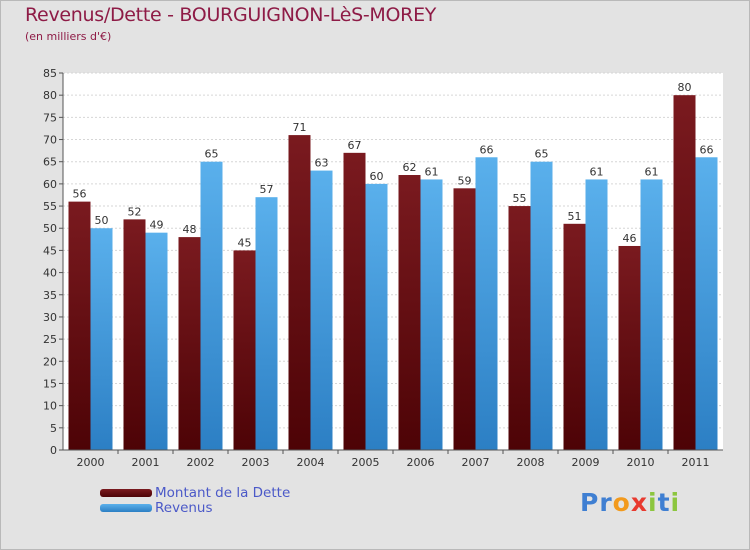  What do you see at coordinates (50, 361) in the screenshot?
I see `y-tick-label: 20` at bounding box center [50, 361].